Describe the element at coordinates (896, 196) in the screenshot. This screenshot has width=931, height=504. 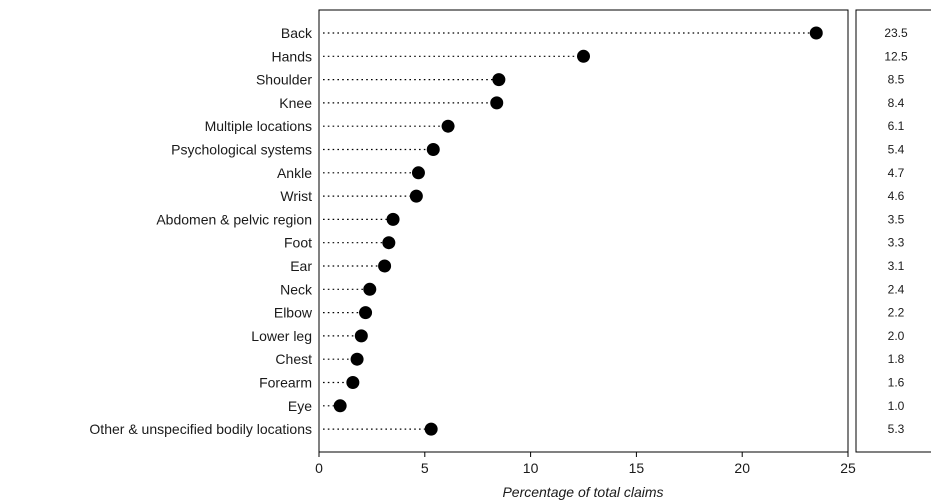
I see `value-label: 4.6` at that location.